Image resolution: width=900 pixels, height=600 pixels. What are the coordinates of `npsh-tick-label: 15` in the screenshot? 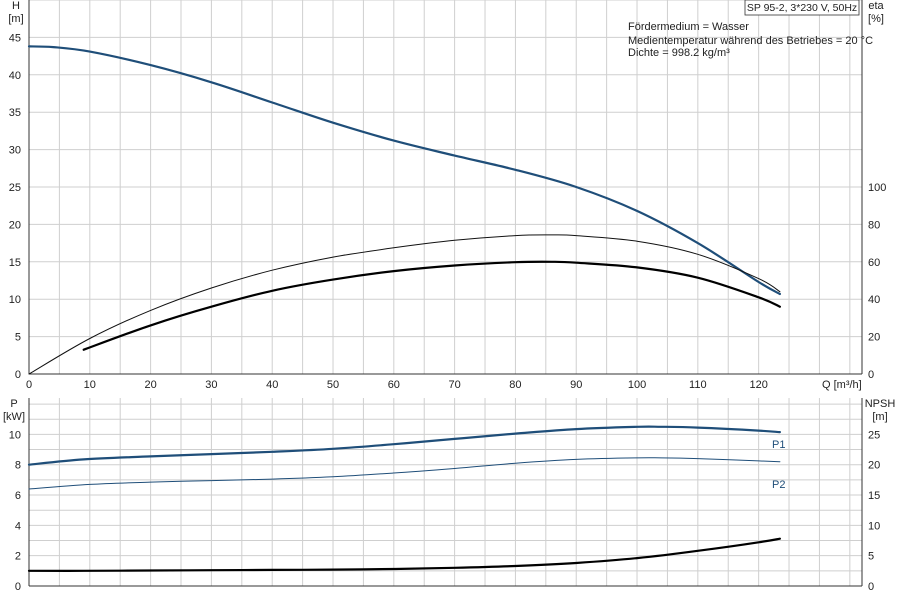 It's located at (874, 496).